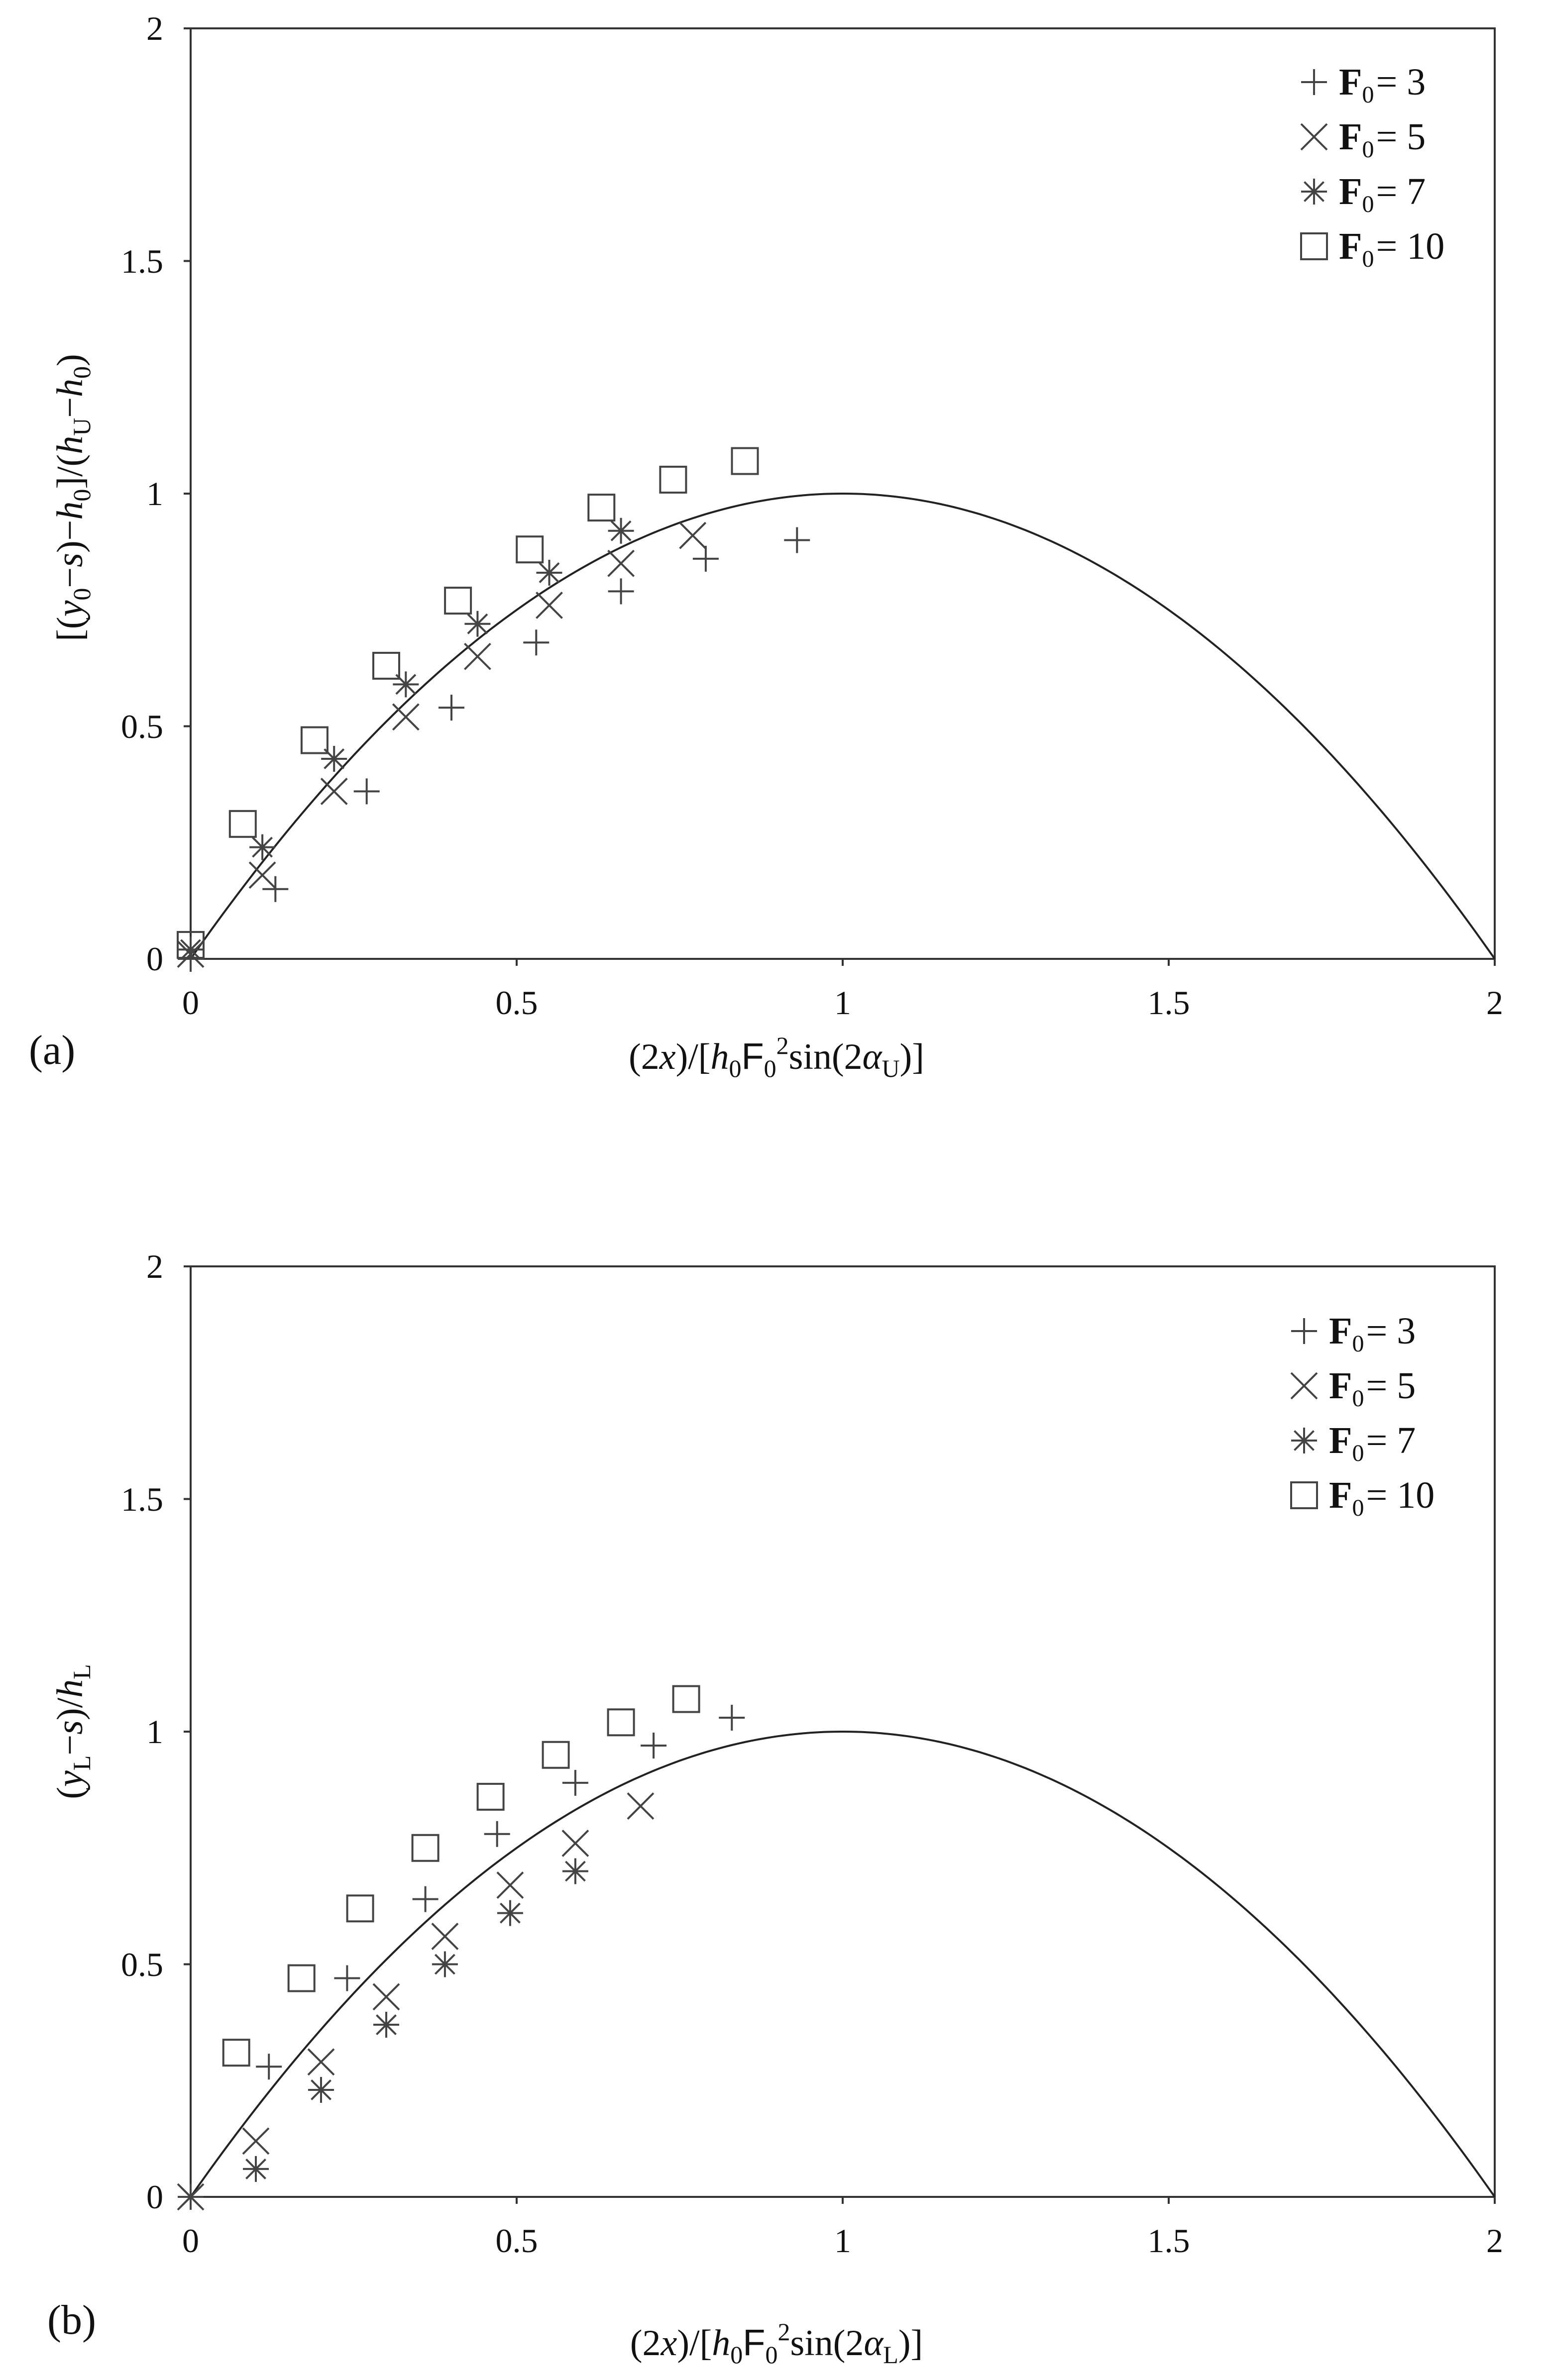 This screenshot has width=1543, height=2380. What do you see at coordinates (154, 1732) in the screenshot?
I see `y-tick-label: 1` at bounding box center [154, 1732].